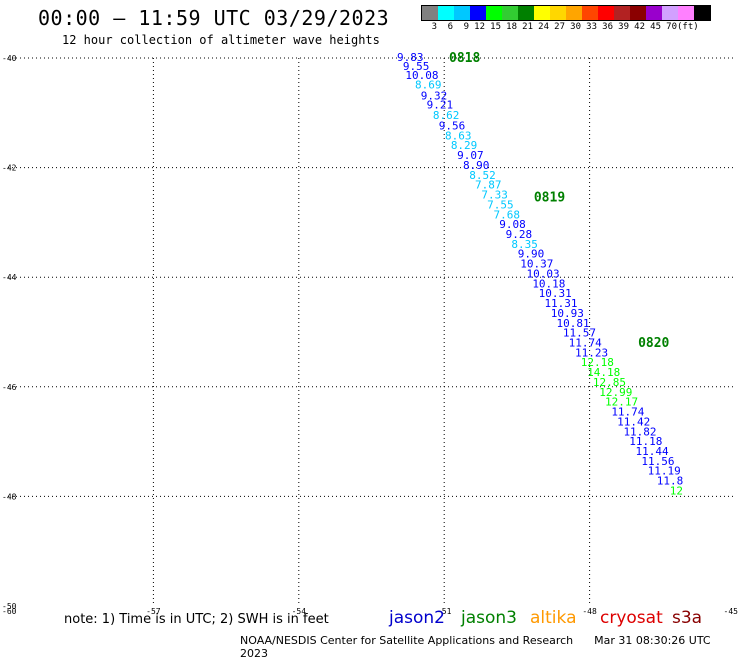 The height and width of the screenshot is (660, 740). What do you see at coordinates (645, 441) in the screenshot?
I see `wave-height-value: 11.18` at bounding box center [645, 441].